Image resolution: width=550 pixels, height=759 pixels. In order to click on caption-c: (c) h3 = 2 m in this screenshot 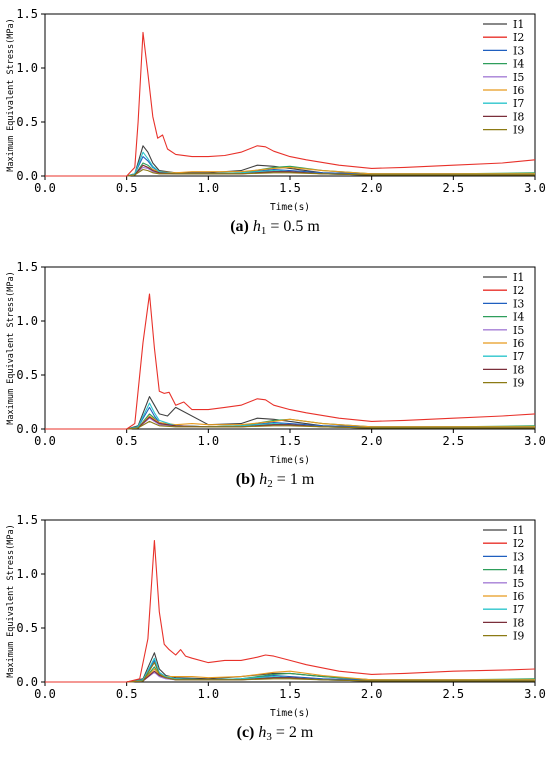, I will do `click(275, 733)`.